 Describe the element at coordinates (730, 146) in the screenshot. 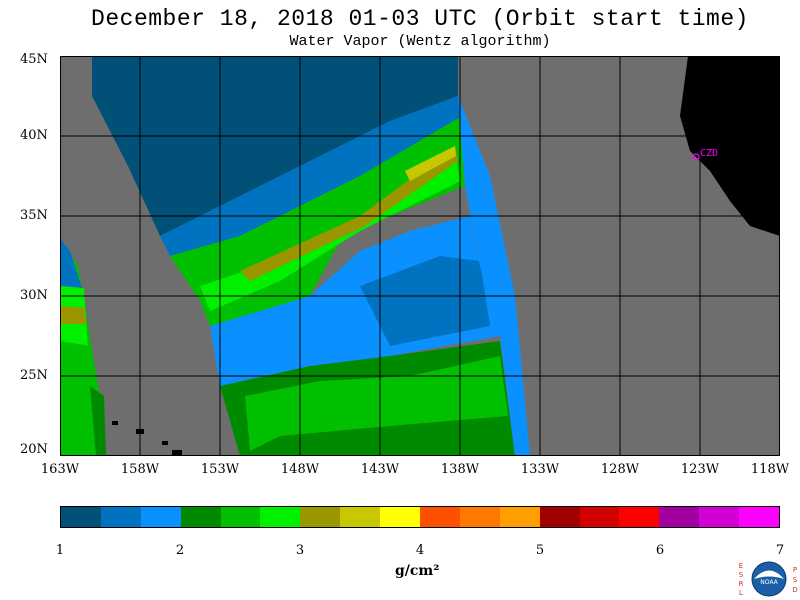

I see `land-mass` at that location.